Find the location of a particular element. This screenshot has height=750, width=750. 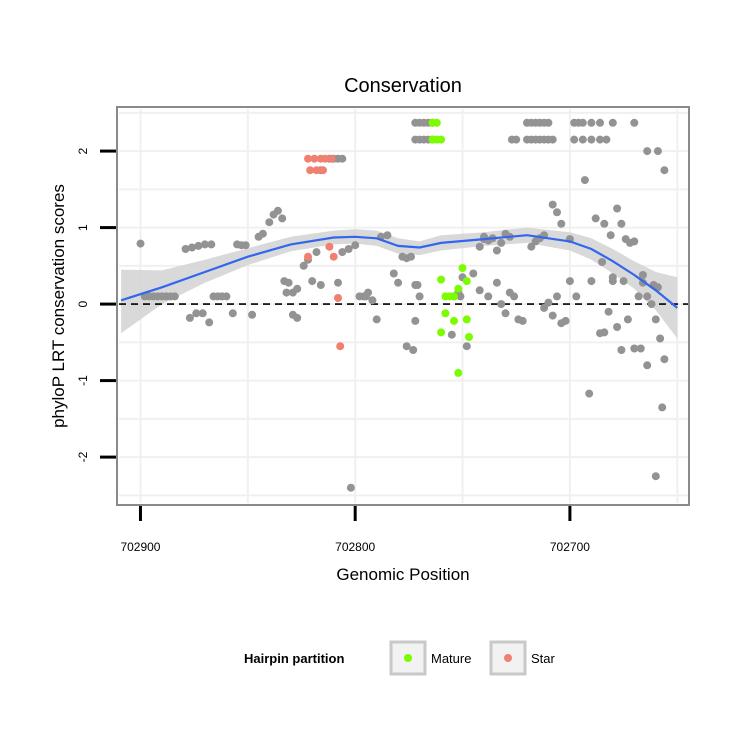

legend-key-mature is located at coordinates (408, 658).